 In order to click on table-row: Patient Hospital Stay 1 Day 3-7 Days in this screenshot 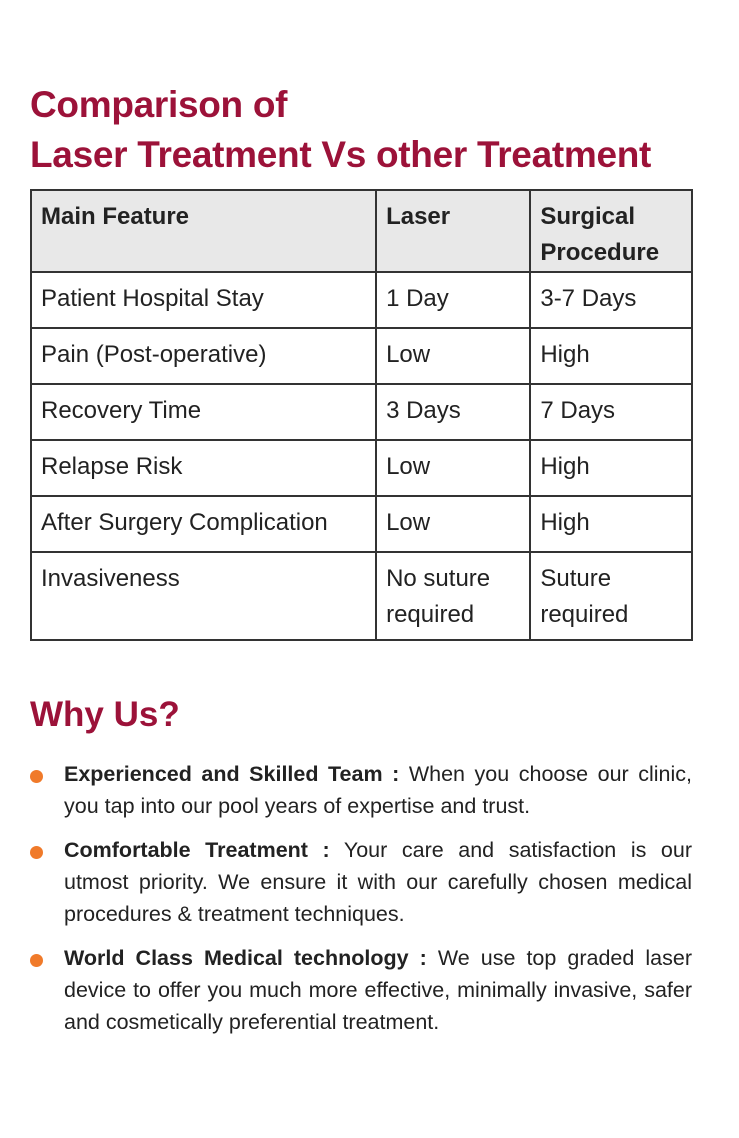, I will do `click(361, 300)`.